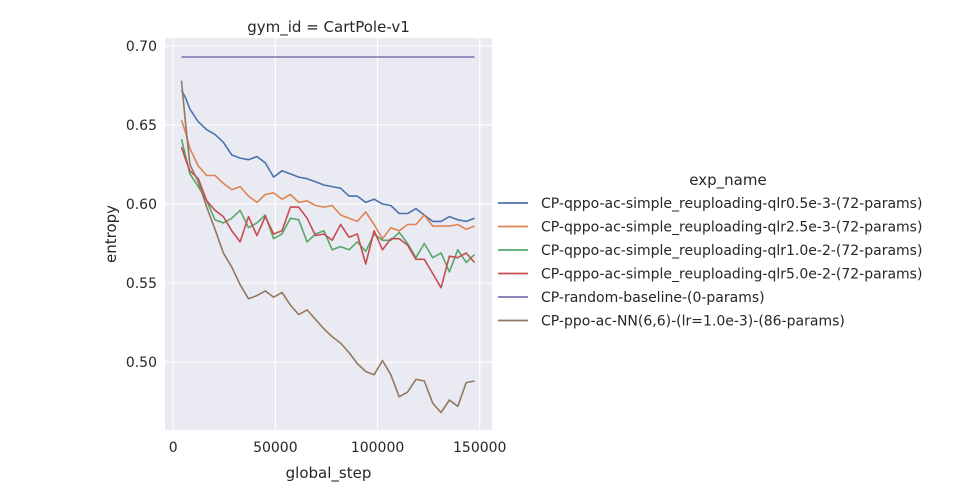 The height and width of the screenshot is (500, 971). Describe the element at coordinates (141, 363) in the screenshot. I see `y-tick-label: 0.50` at that location.